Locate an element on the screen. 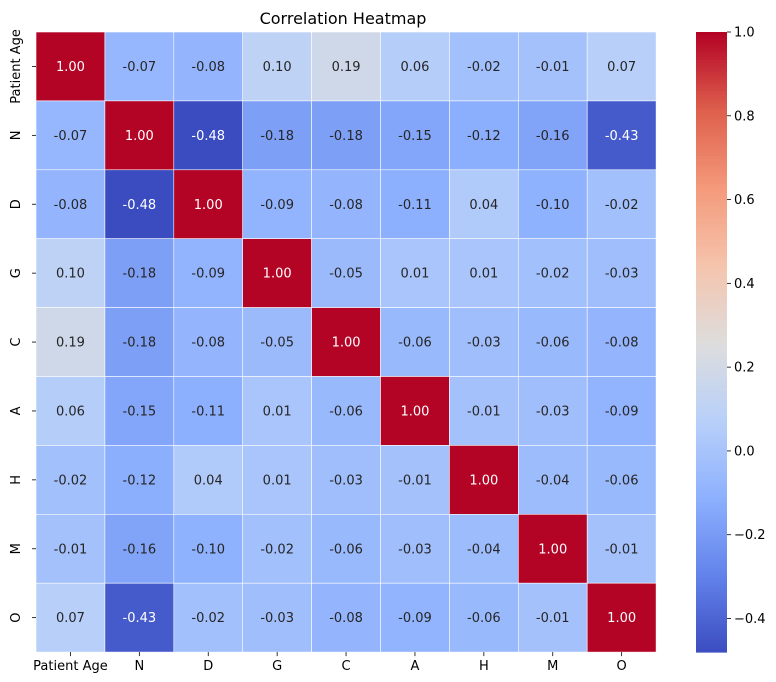 The image size is (776, 682). heatmap-cell-d-h is located at coordinates (484, 204).